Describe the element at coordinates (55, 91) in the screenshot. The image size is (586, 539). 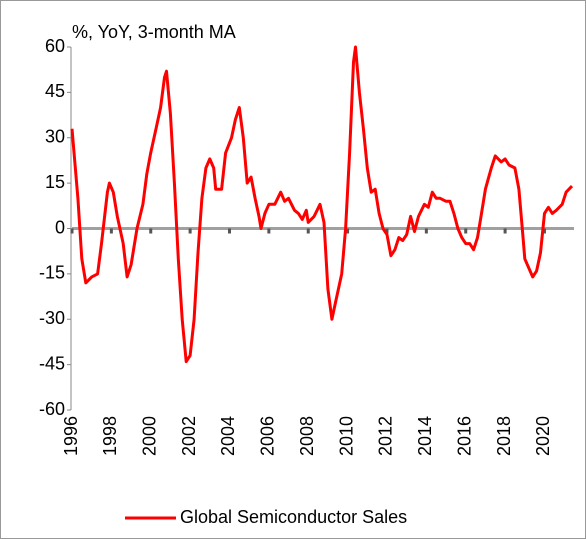
I see `y-tick-label: 45` at that location.